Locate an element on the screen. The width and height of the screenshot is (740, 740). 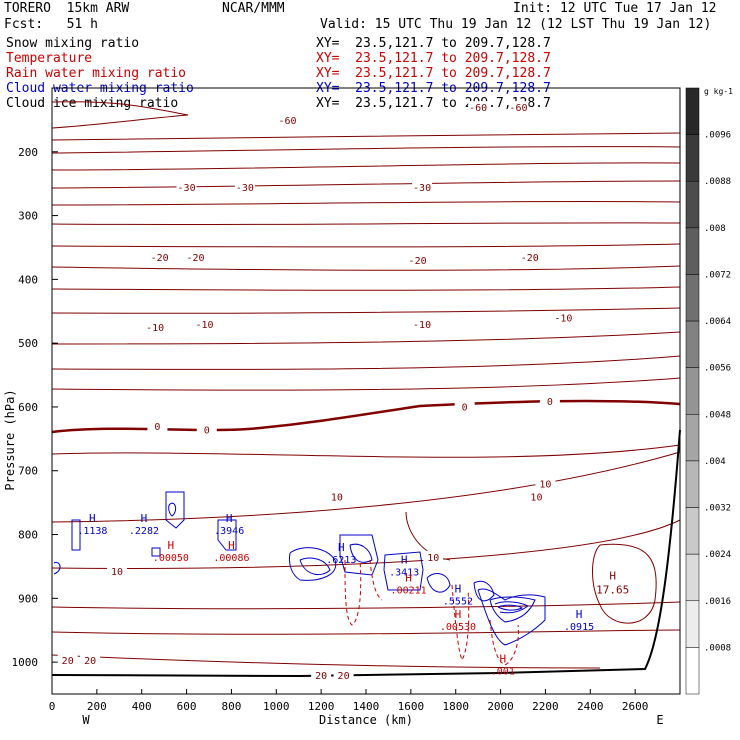
field-label-temperature: Temperature is located at coordinates (49, 58).